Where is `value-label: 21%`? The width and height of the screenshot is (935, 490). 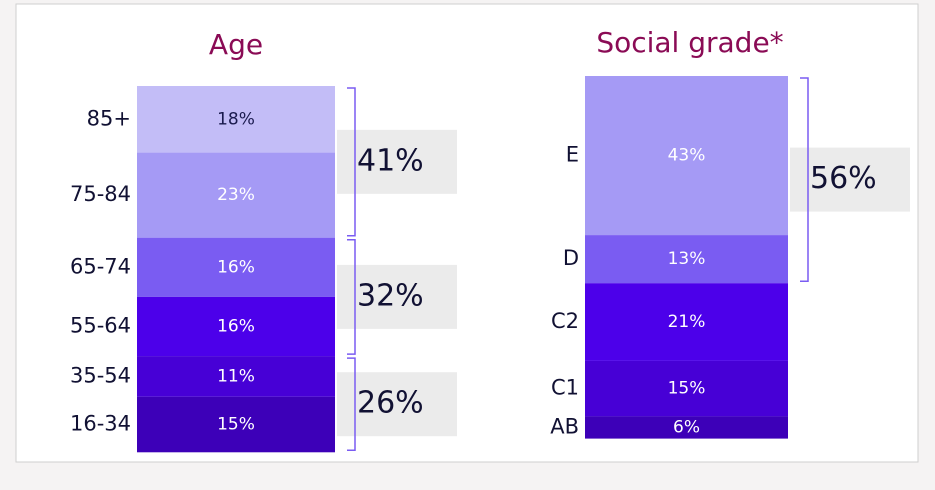 value-label: 21% is located at coordinates (687, 322).